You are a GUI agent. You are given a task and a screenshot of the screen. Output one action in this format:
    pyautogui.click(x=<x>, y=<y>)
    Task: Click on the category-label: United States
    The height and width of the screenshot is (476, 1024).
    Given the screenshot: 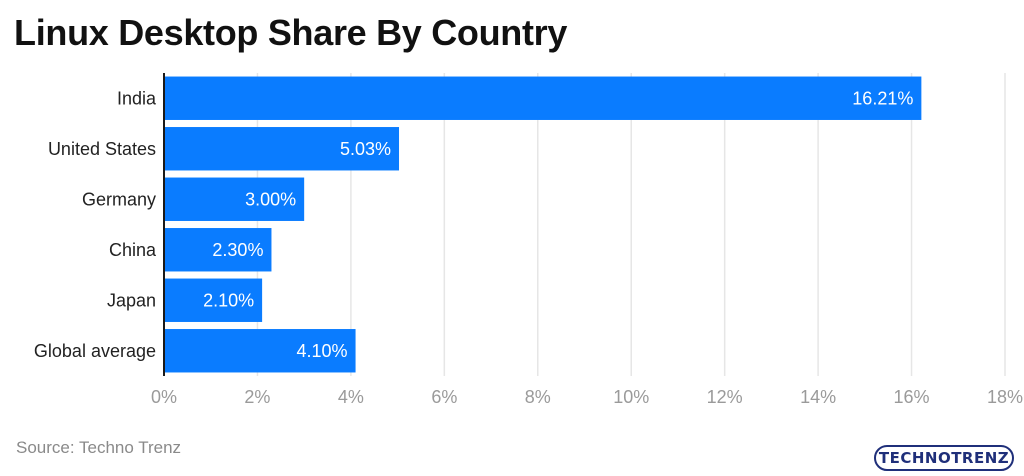 What is the action you would take?
    pyautogui.click(x=102, y=149)
    